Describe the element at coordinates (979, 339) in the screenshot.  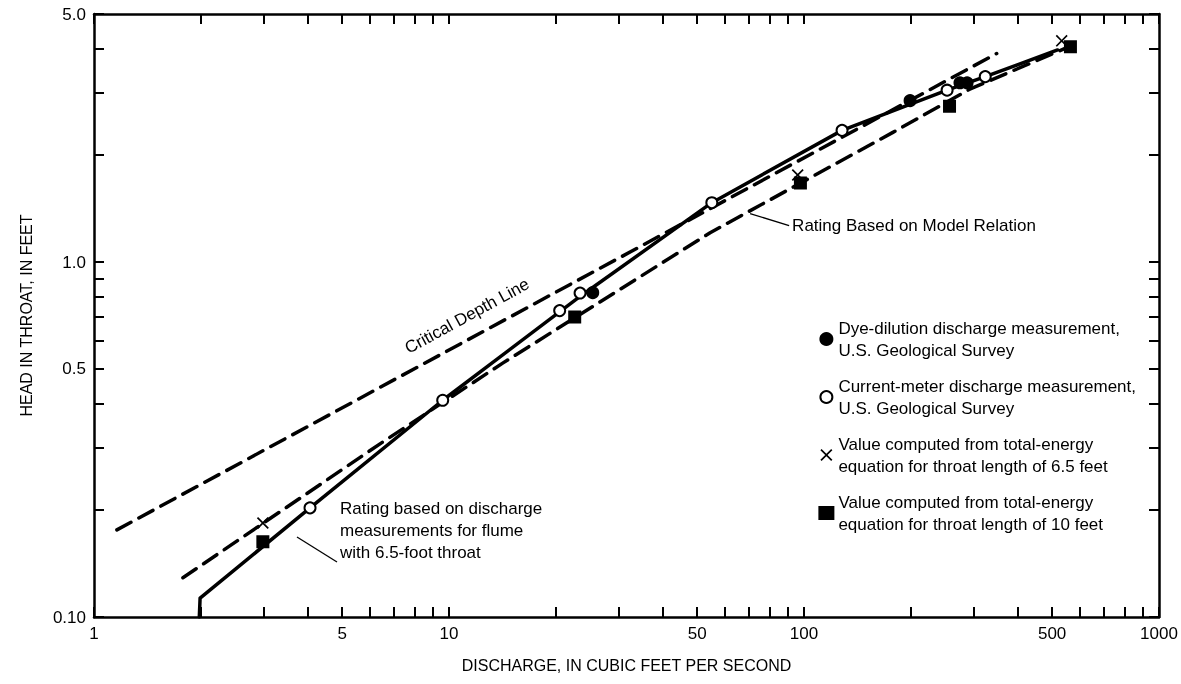
I see `legend-label: Dye-dilution discharge measurement, U.S. Geological Survey` at that location.